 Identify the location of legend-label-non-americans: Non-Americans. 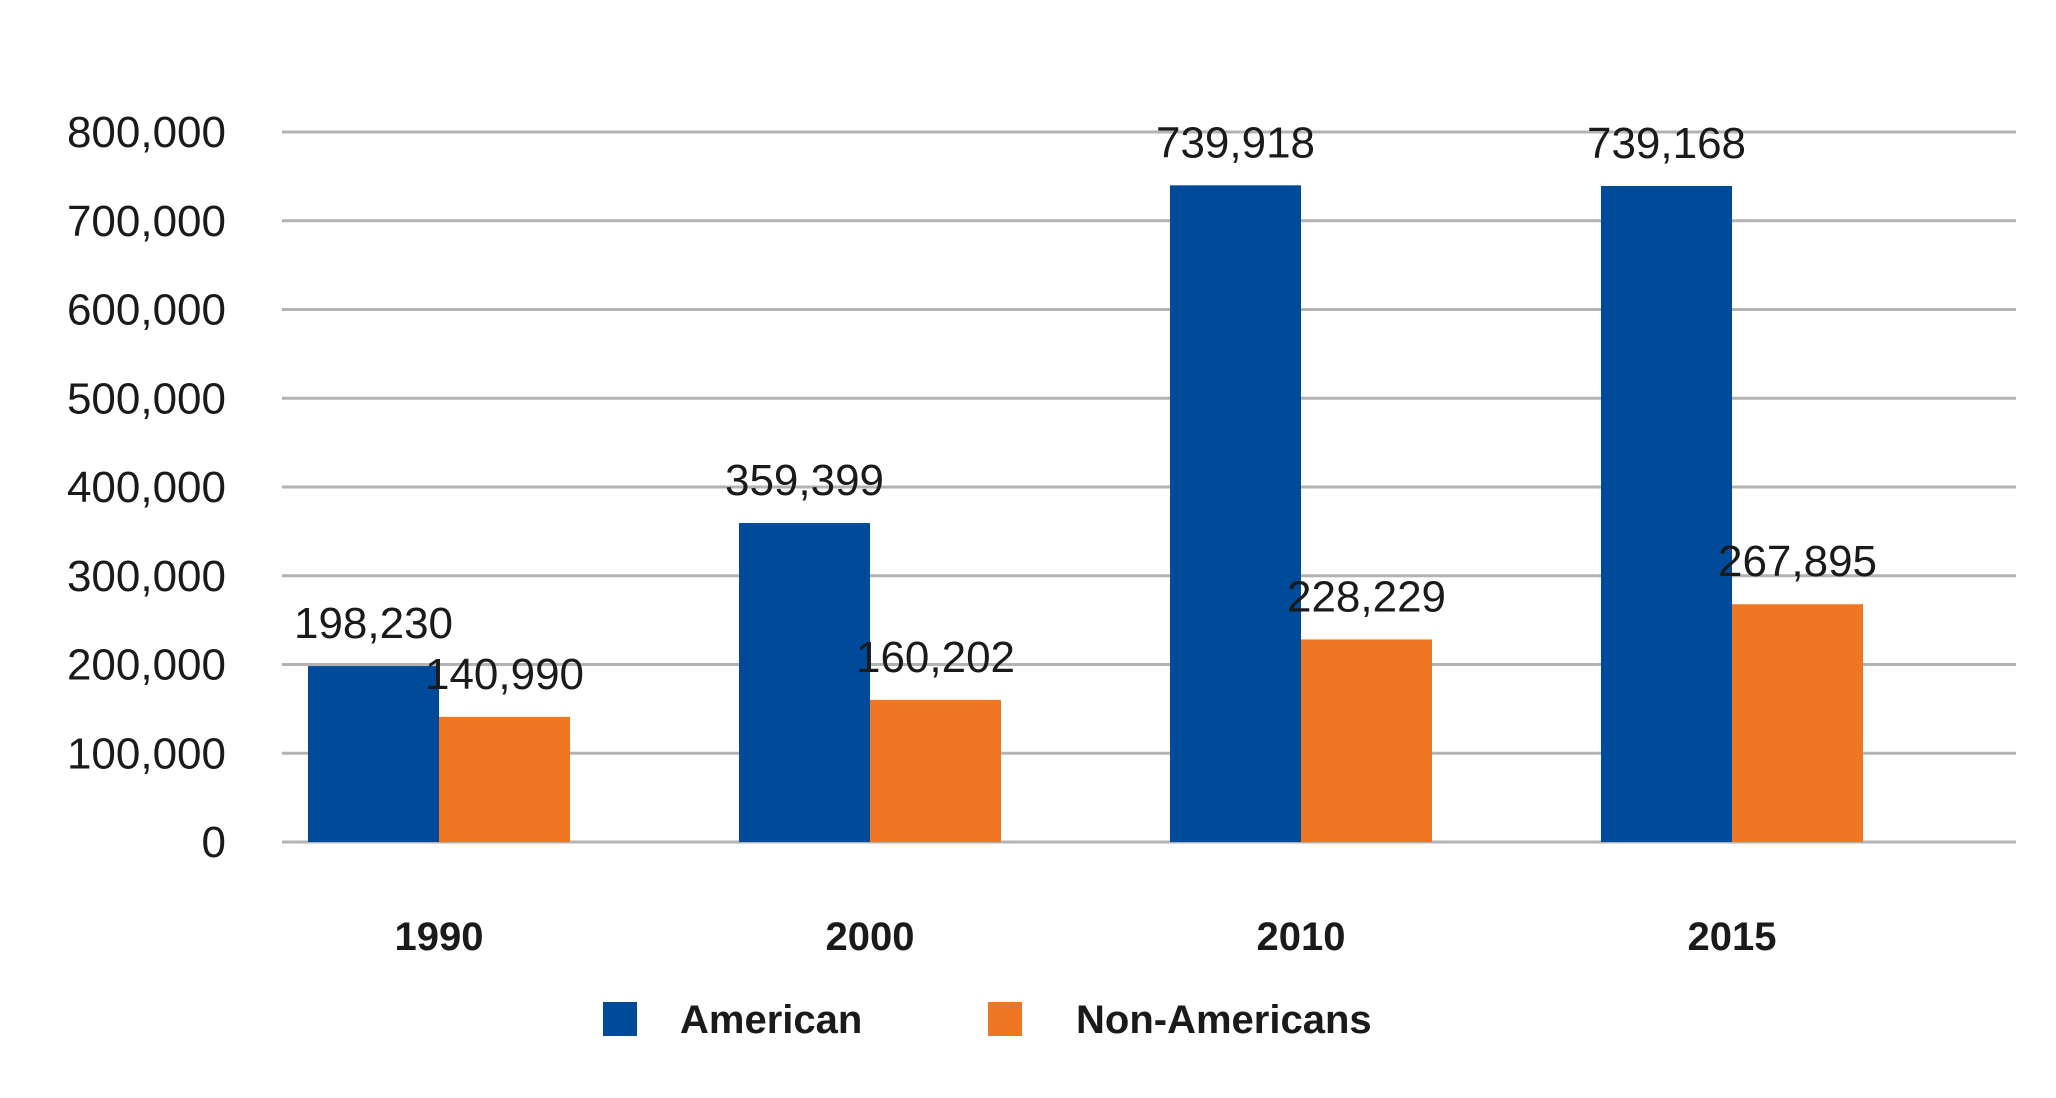
(1224, 1020).